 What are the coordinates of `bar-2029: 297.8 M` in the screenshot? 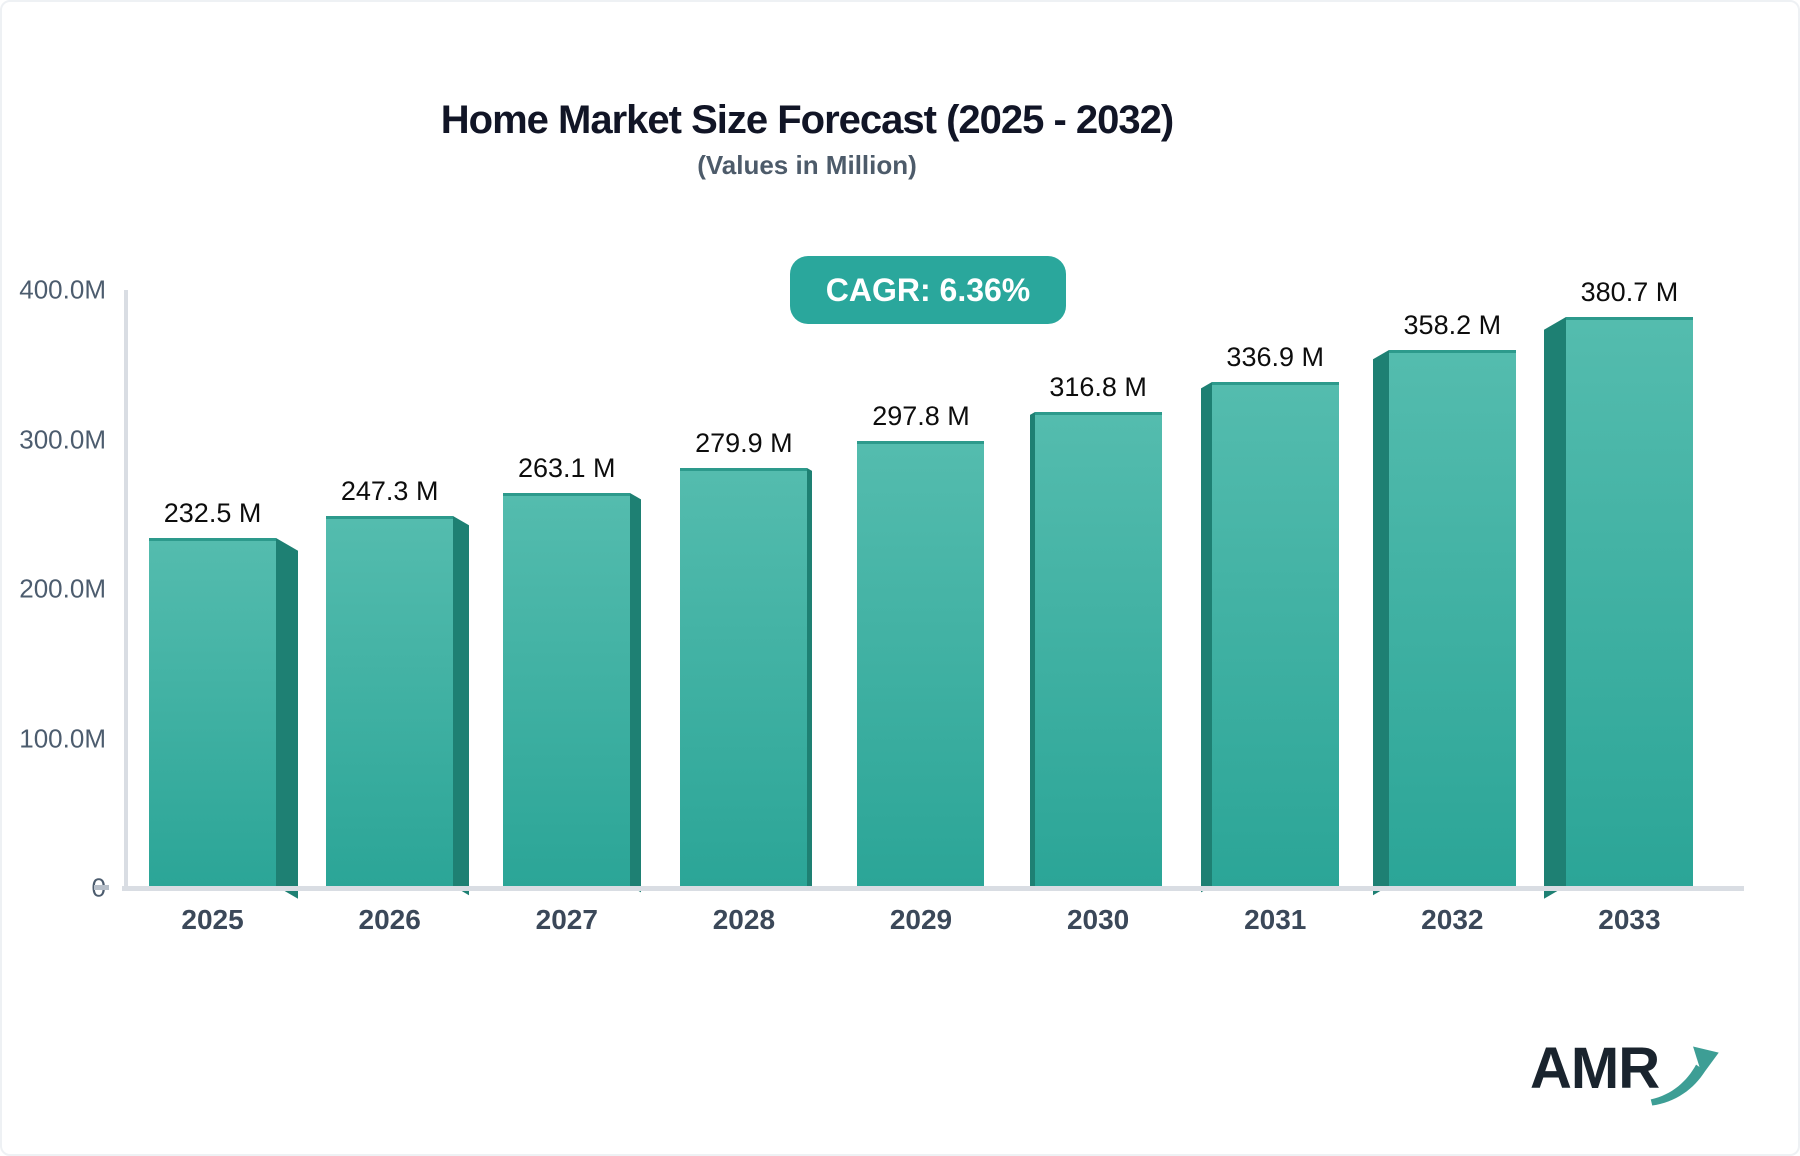 It's located at (921, 643).